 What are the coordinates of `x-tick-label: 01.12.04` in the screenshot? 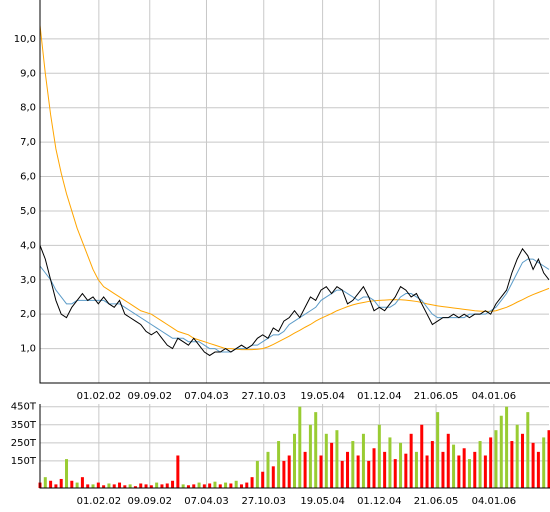 It's located at (379, 501).